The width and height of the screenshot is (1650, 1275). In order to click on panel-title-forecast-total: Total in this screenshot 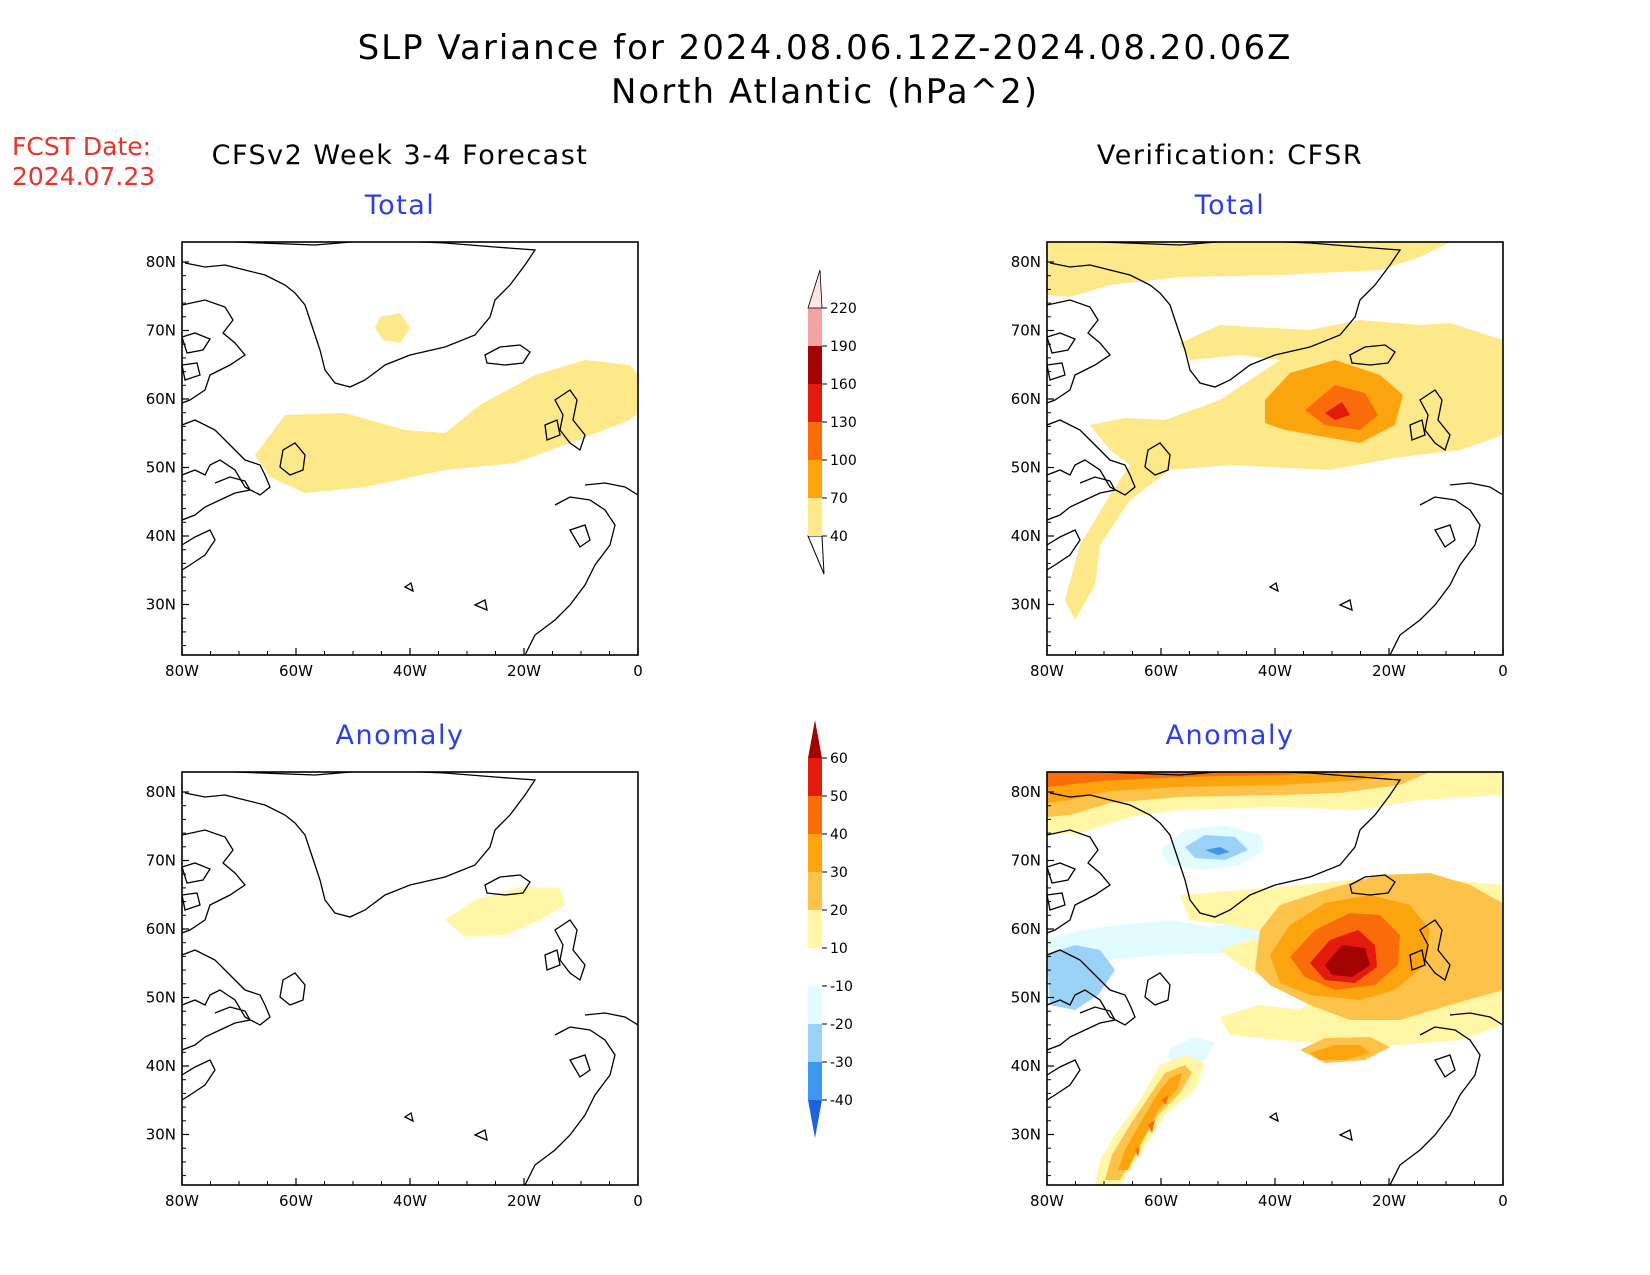, I will do `click(400, 205)`.